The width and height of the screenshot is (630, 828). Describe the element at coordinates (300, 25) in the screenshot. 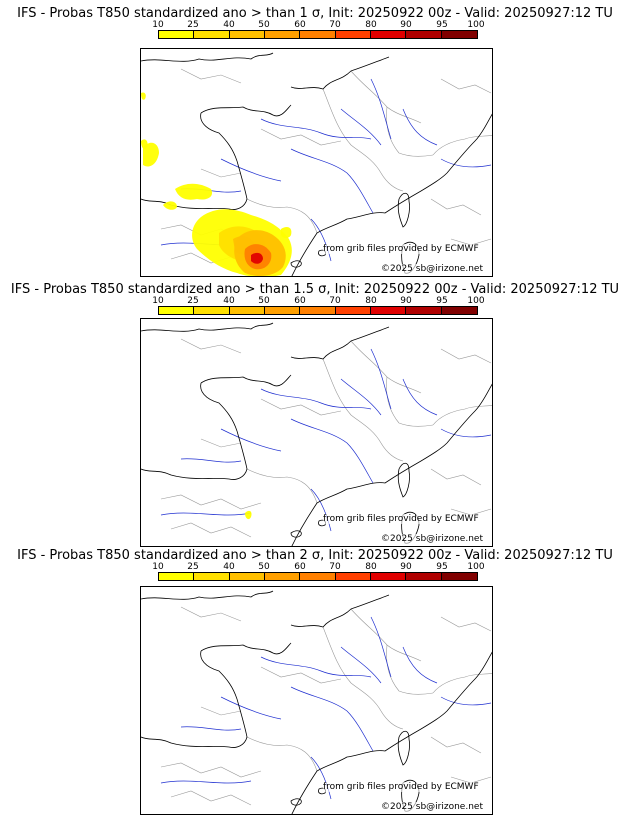

I see `legend-tick: 60` at that location.